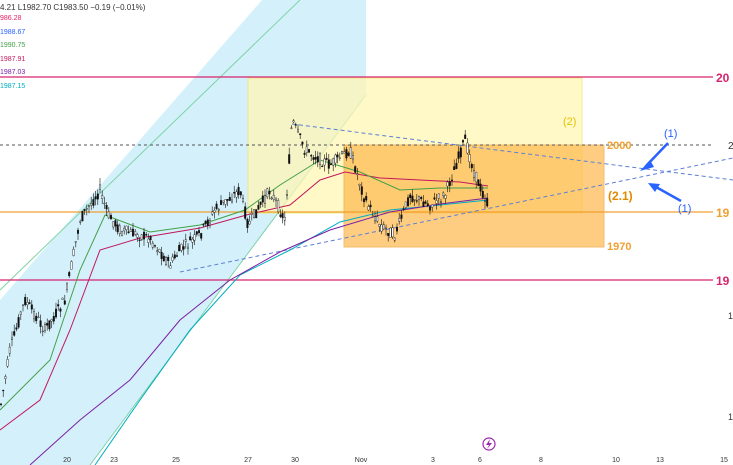 This screenshot has width=733, height=465. I want to click on wave-1-top-label: (1), so click(670, 134).